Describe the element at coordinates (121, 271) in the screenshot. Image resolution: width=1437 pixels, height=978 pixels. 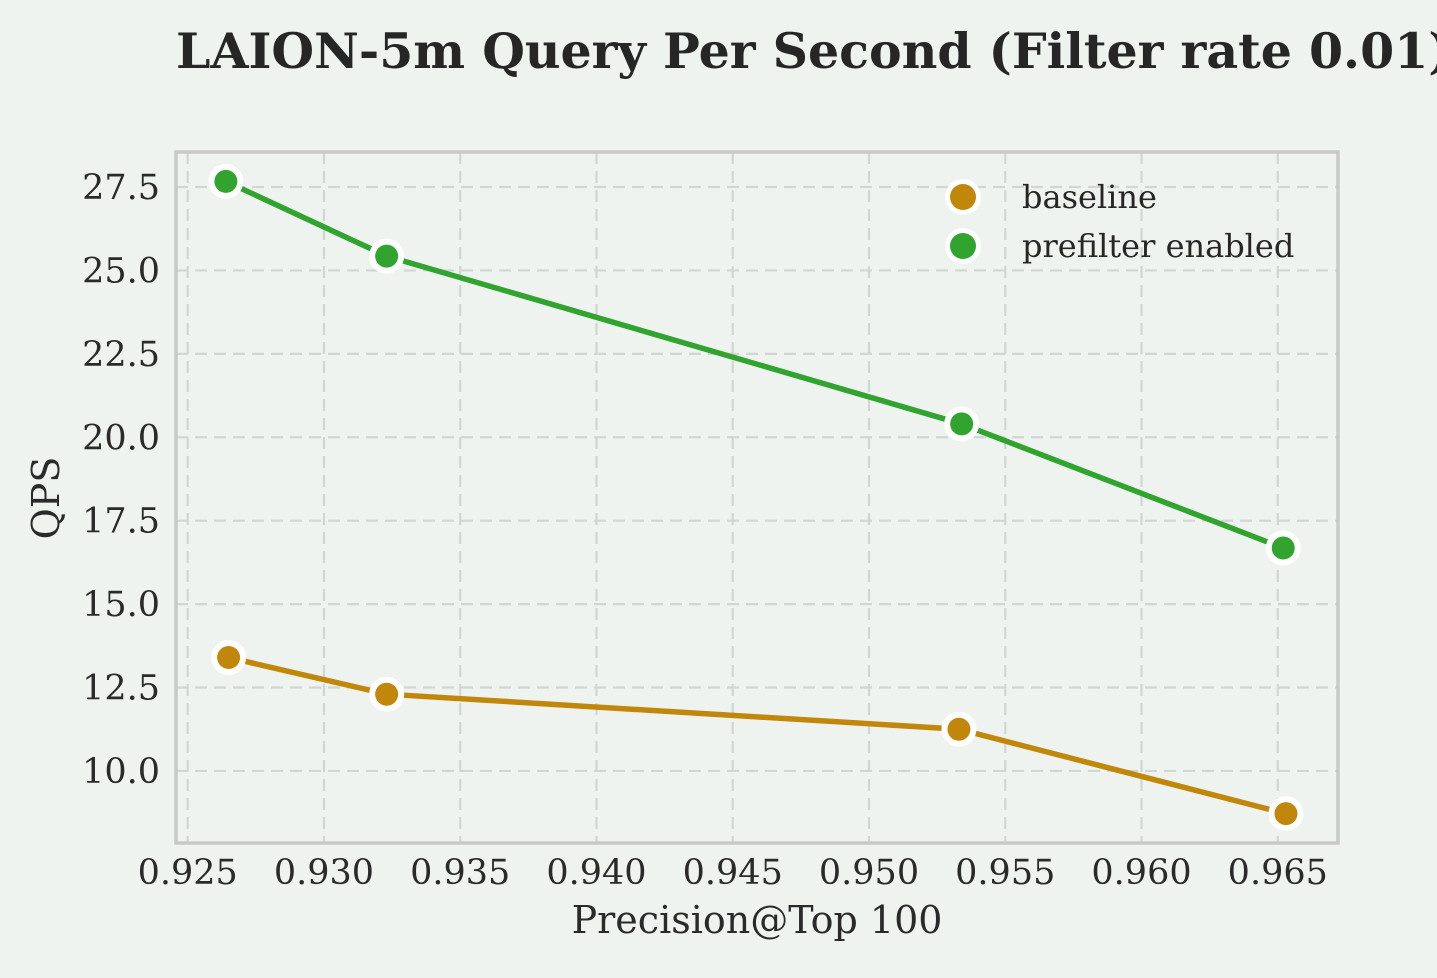
I see `y-tick-label: 25.0` at that location.